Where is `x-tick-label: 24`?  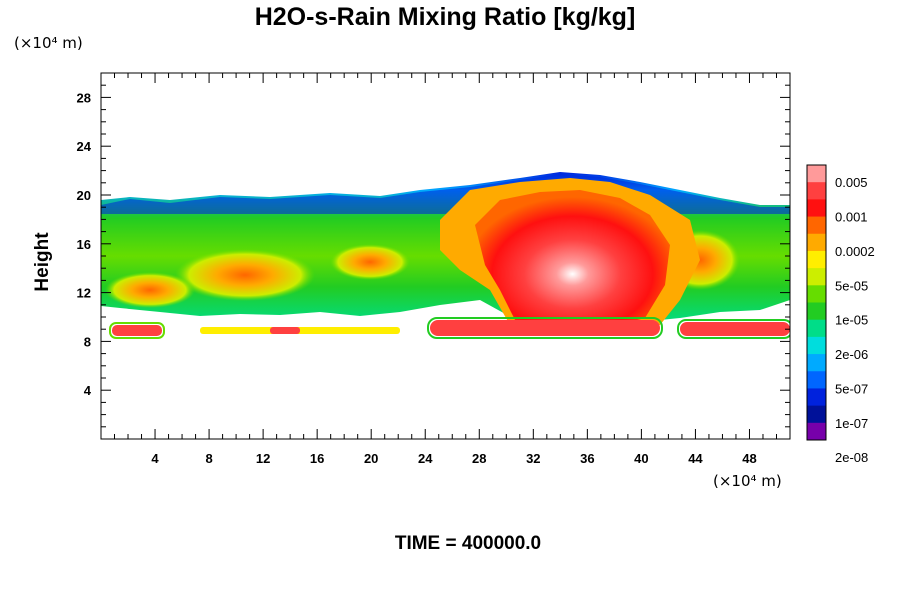 x-tick-label: 24 is located at coordinates (425, 458).